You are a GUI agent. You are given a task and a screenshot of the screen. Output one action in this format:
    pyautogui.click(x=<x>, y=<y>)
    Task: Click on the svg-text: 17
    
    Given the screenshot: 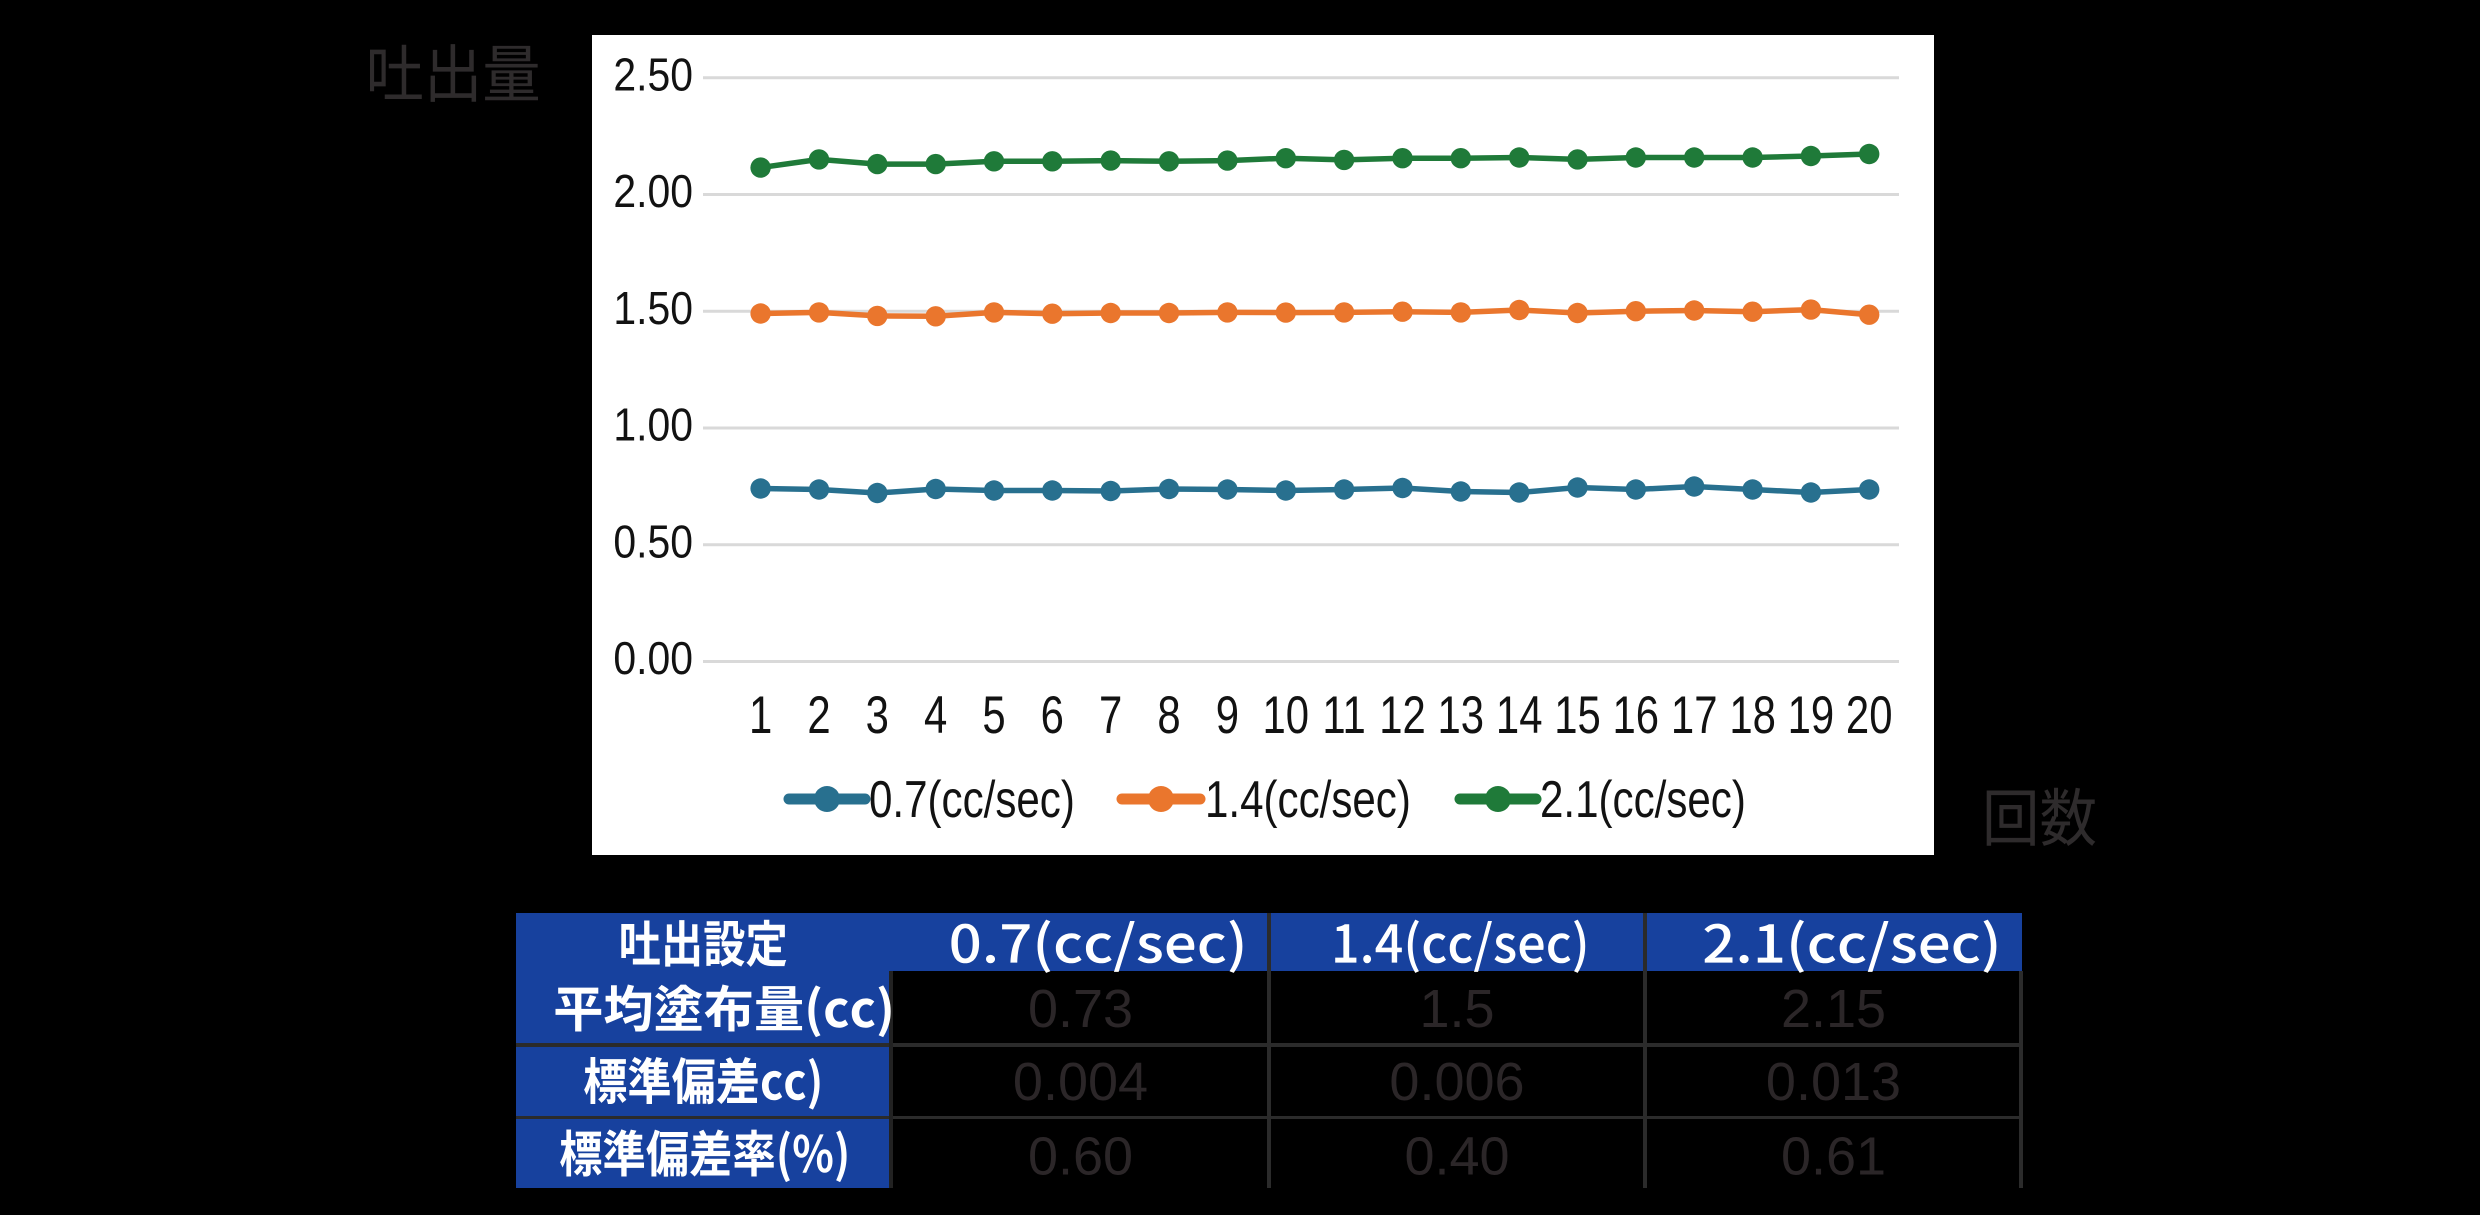 What is the action you would take?
    pyautogui.click(x=1694, y=715)
    